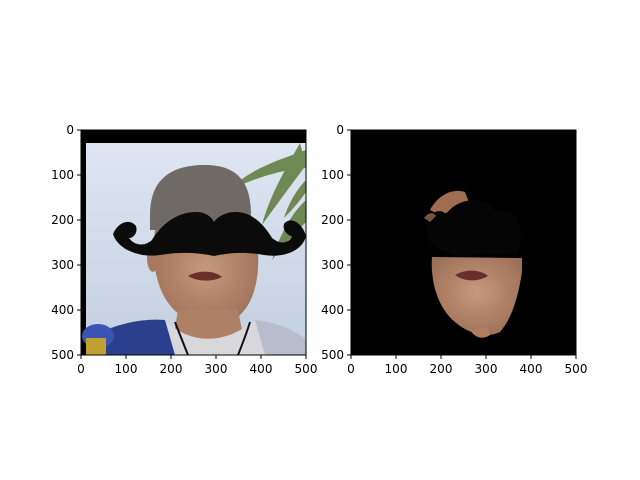 Image resolution: width=640 pixels, height=480 pixels. What do you see at coordinates (62, 310) in the screenshot?
I see `y-tick-label-left-4: 400` at bounding box center [62, 310].